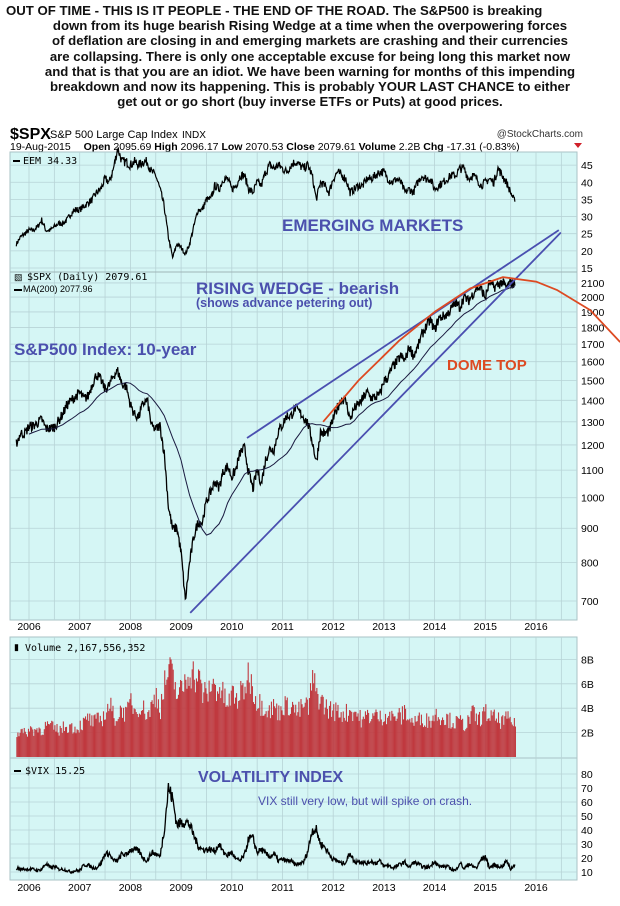 Image resolution: width=620 pixels, height=906 pixels. What do you see at coordinates (590, 563) in the screenshot?
I see `spx-tick-label: 800` at bounding box center [590, 563].